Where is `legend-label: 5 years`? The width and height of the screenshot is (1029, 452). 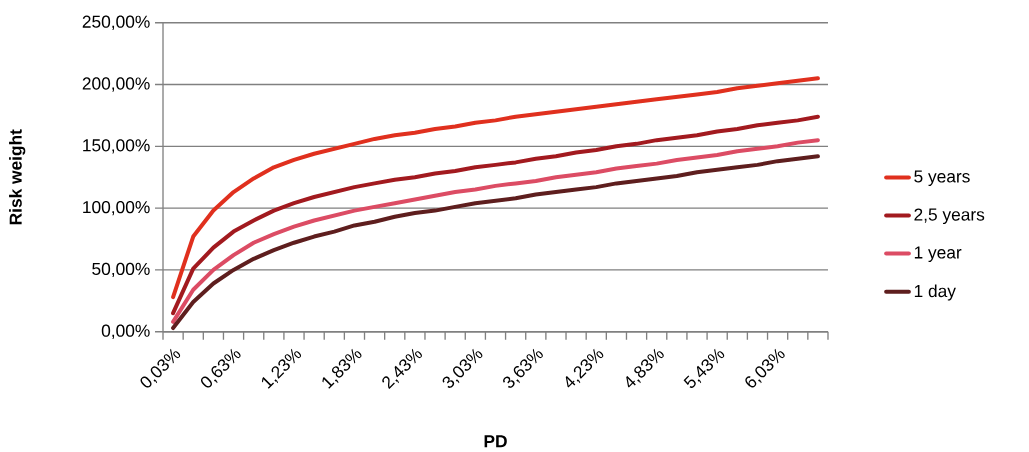
legend-label: 5 years is located at coordinates (942, 178).